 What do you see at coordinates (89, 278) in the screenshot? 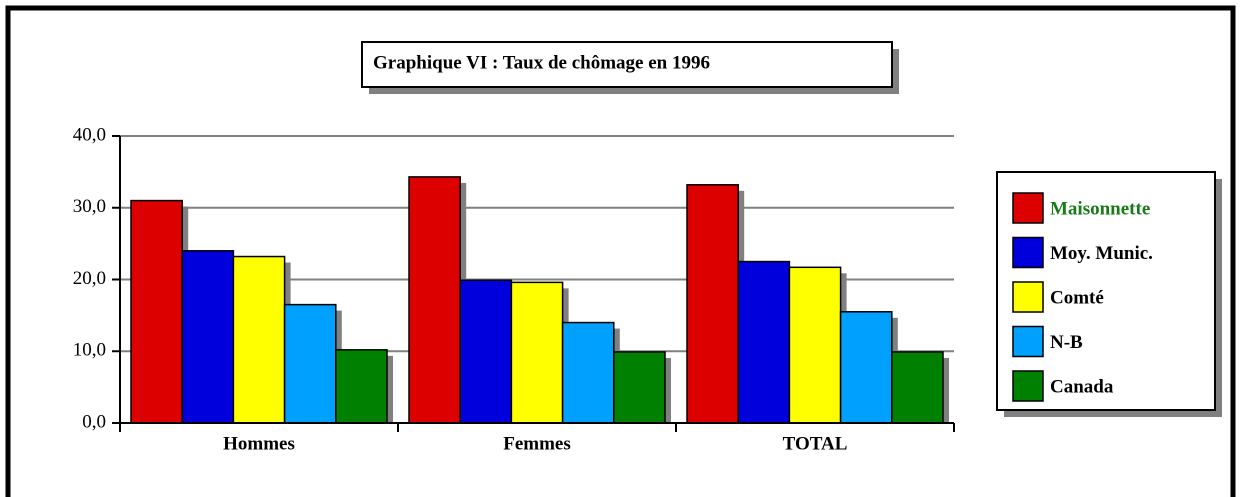
I see `y-tick-label: 20,0` at bounding box center [89, 278].